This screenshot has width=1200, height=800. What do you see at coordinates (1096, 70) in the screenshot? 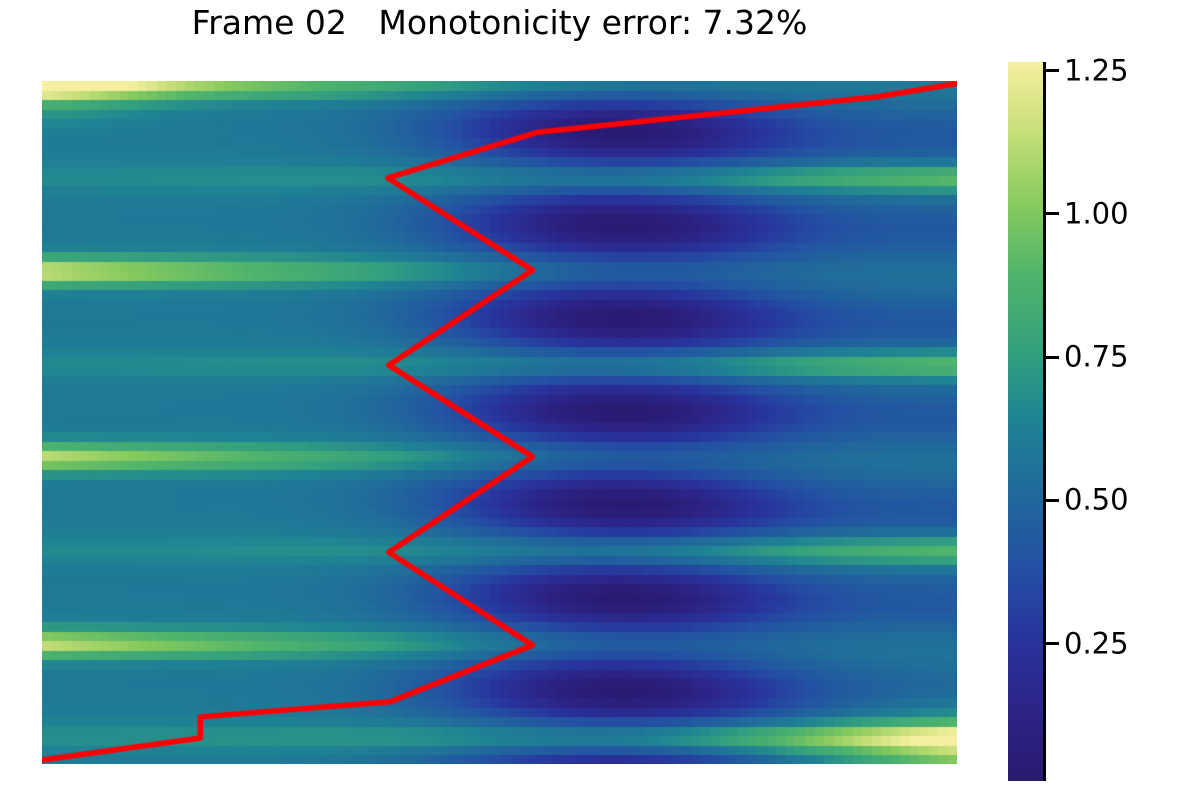
I see `colorbar-tick-label: 1.25` at bounding box center [1096, 70].